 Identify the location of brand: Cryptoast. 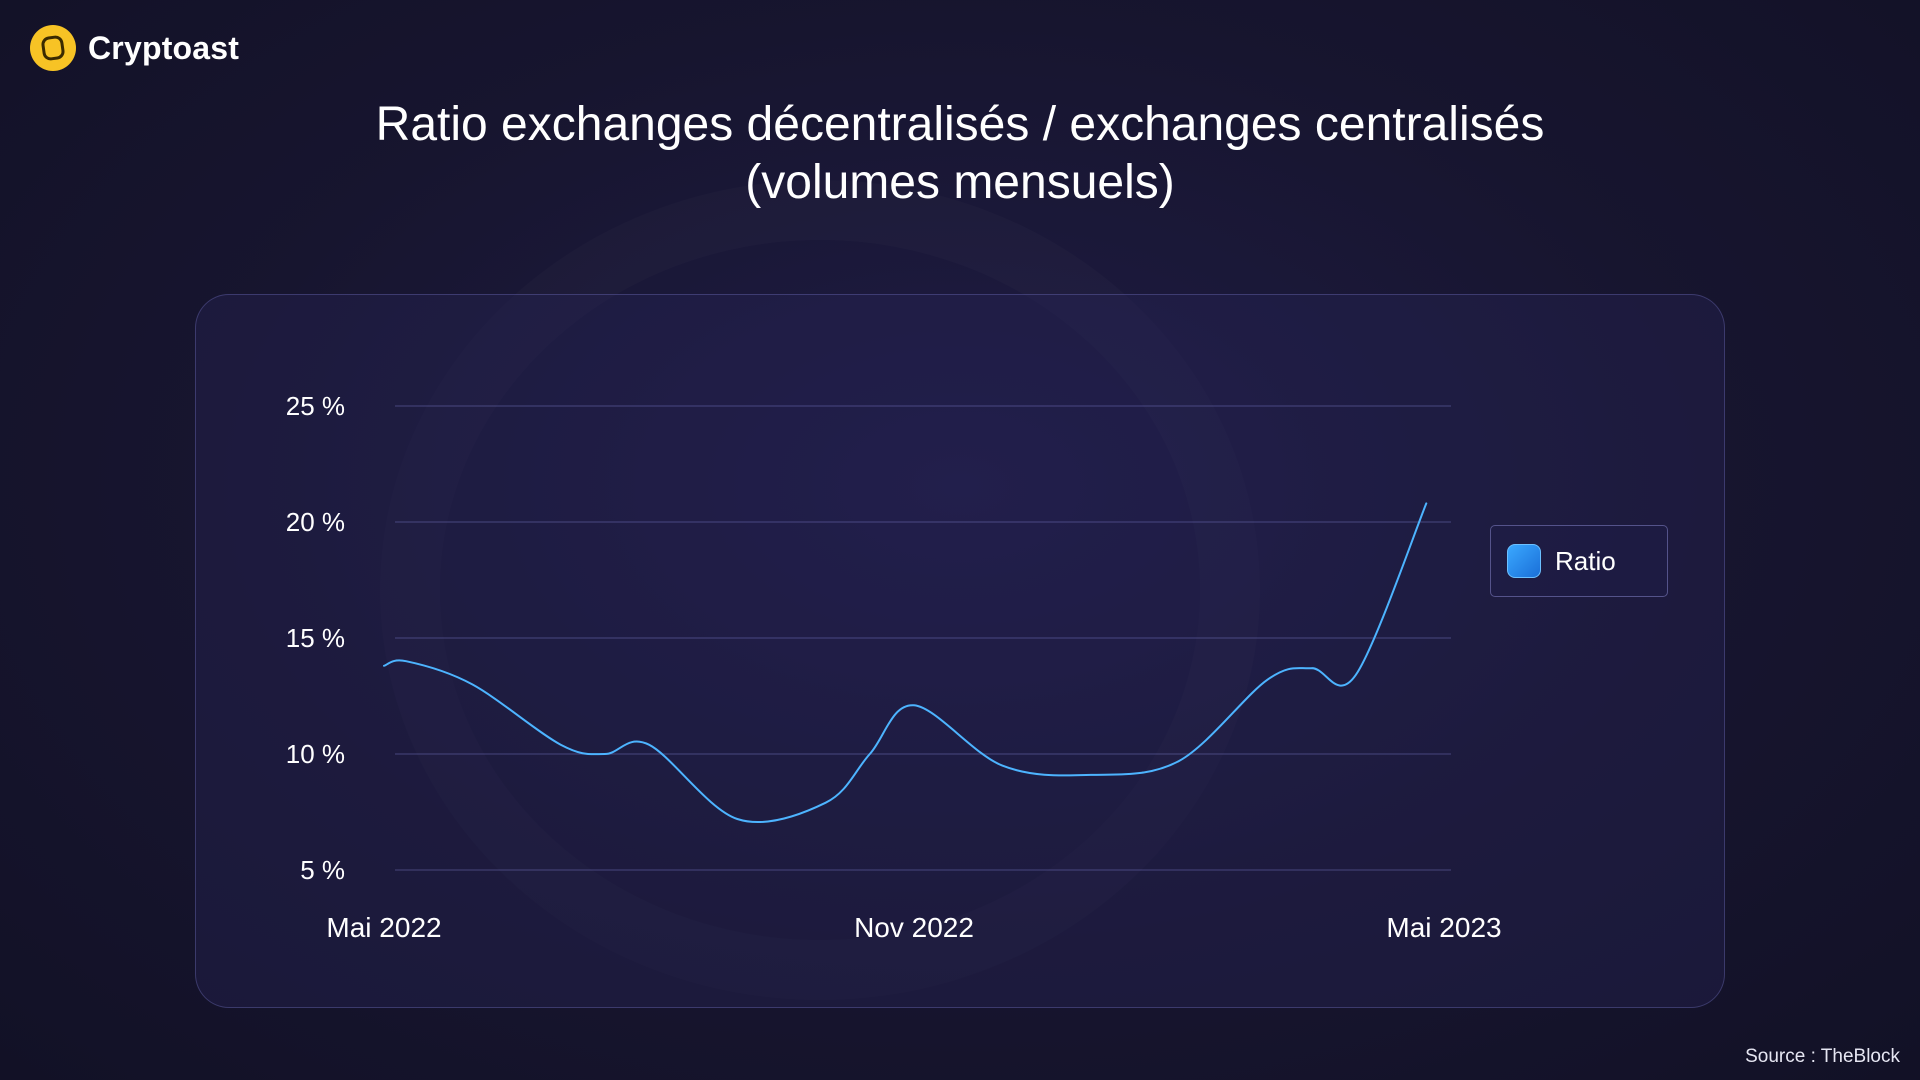
(134, 48).